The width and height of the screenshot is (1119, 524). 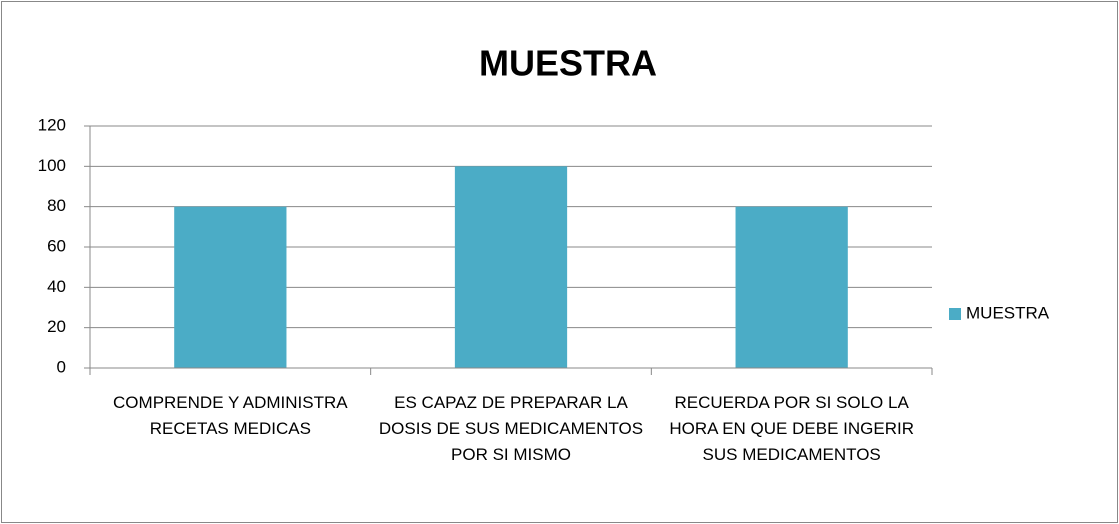 What do you see at coordinates (568, 63) in the screenshot?
I see `chart-title: MUESTRA` at bounding box center [568, 63].